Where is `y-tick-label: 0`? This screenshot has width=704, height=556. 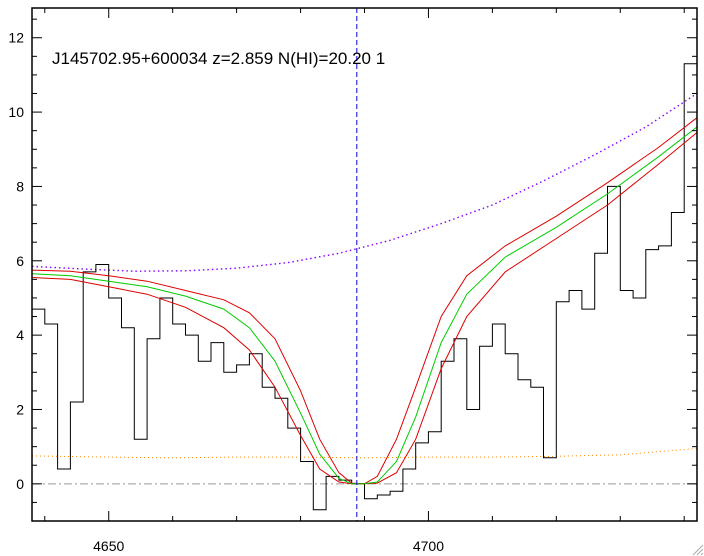 y-tick-label: 0 is located at coordinates (20, 484).